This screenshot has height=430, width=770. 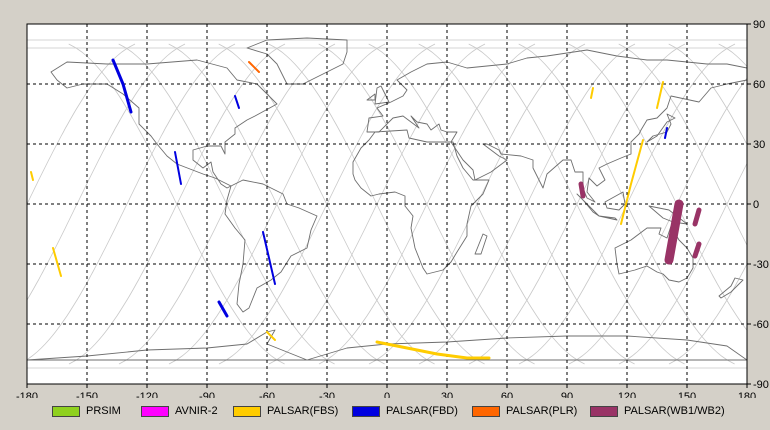 What do you see at coordinates (542, 411) in the screenshot?
I see `legend-label: PALSAR(PLR)` at bounding box center [542, 411].